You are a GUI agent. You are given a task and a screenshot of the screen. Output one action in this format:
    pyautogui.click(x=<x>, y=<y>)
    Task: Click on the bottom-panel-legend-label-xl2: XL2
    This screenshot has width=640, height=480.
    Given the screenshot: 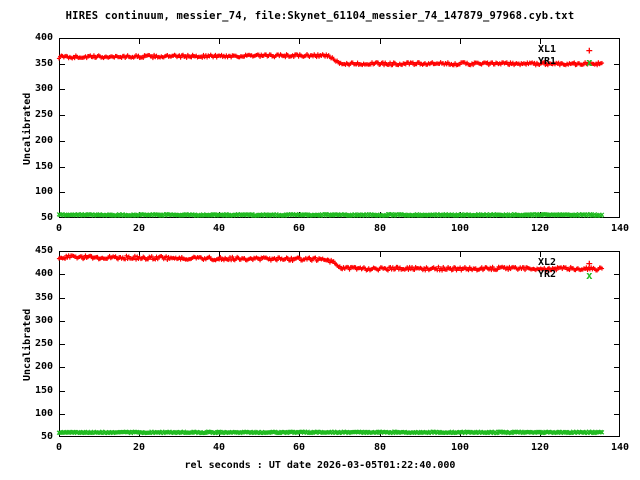 What is the action you would take?
    pyautogui.click(x=547, y=262)
    